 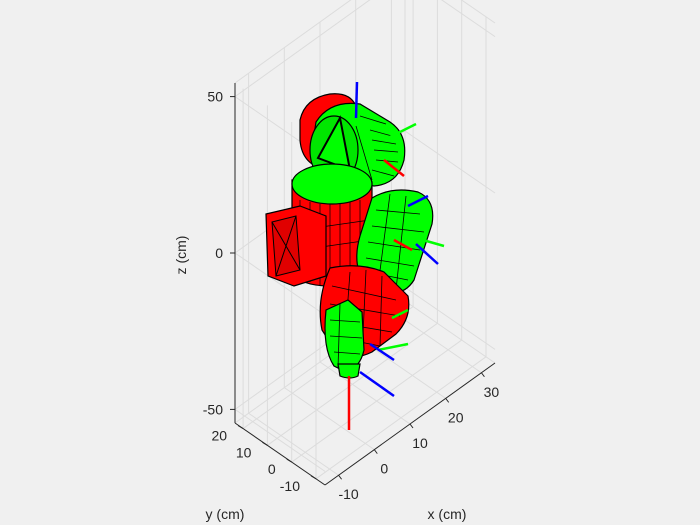 I want to click on y-tick-label: -10, so click(x=290, y=486).